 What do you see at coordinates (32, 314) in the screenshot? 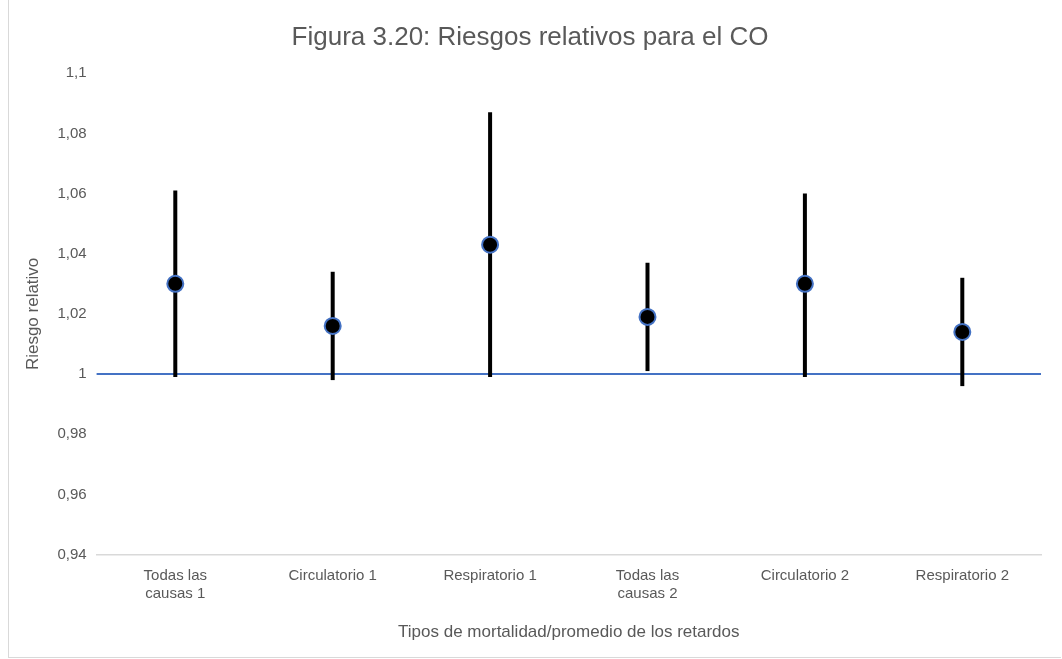
I see `y-axis-title: Riesgo relativo` at bounding box center [32, 314].